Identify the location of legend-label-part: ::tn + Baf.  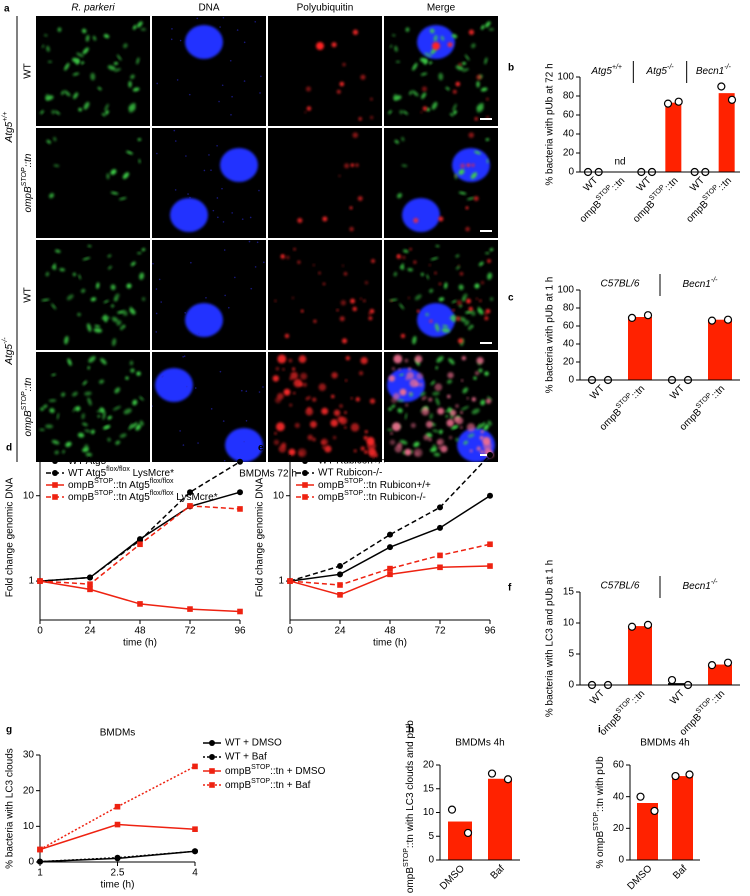
(290, 785).